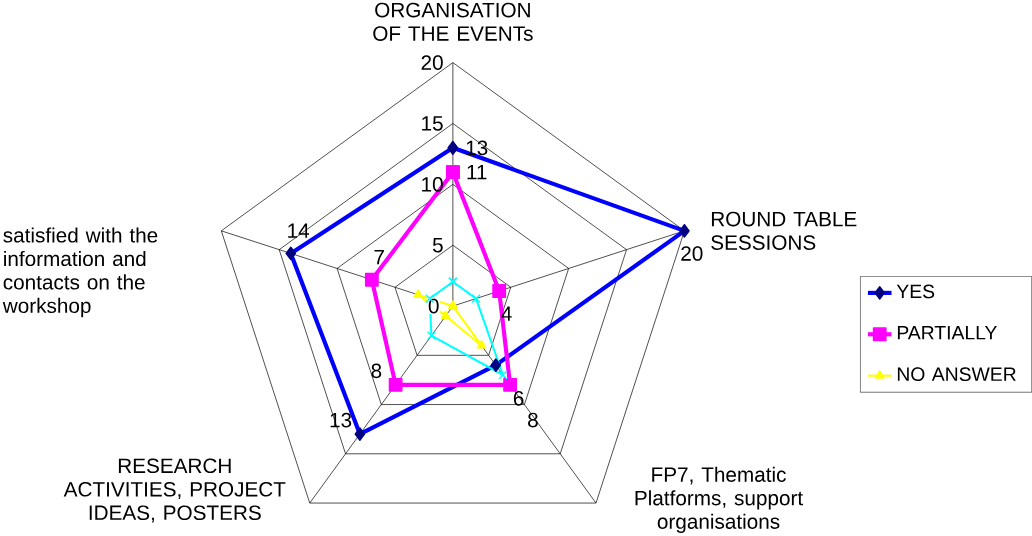 This screenshot has width=1032, height=536. I want to click on y-tick-label: 0, so click(433, 306).